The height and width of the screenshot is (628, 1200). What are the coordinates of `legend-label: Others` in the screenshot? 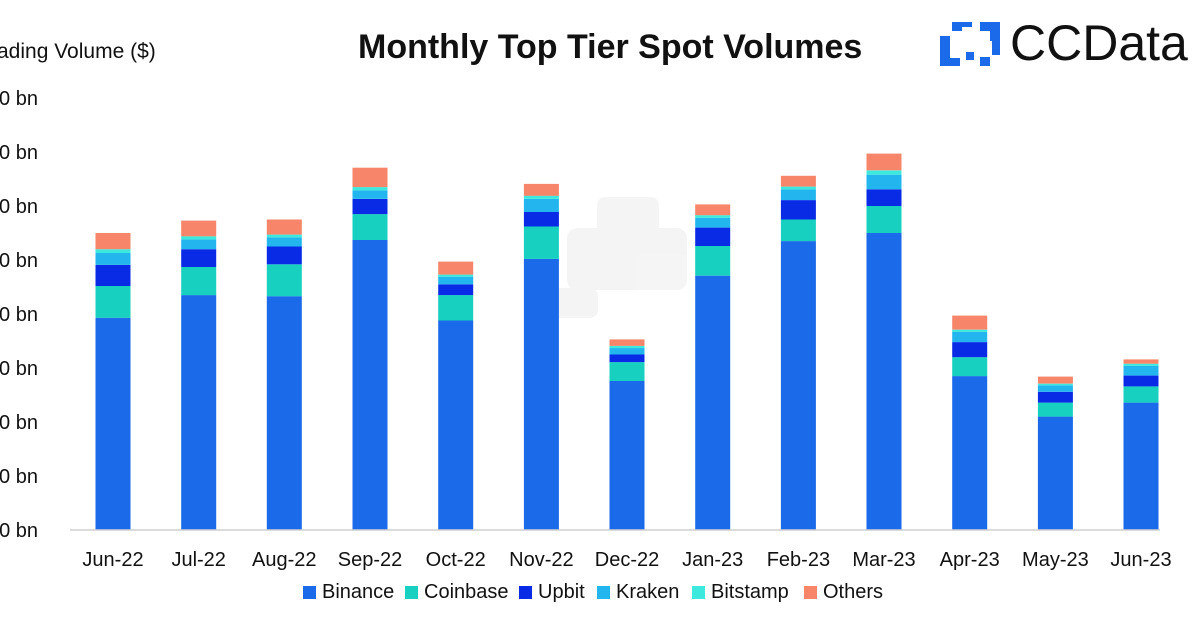 It's located at (853, 591).